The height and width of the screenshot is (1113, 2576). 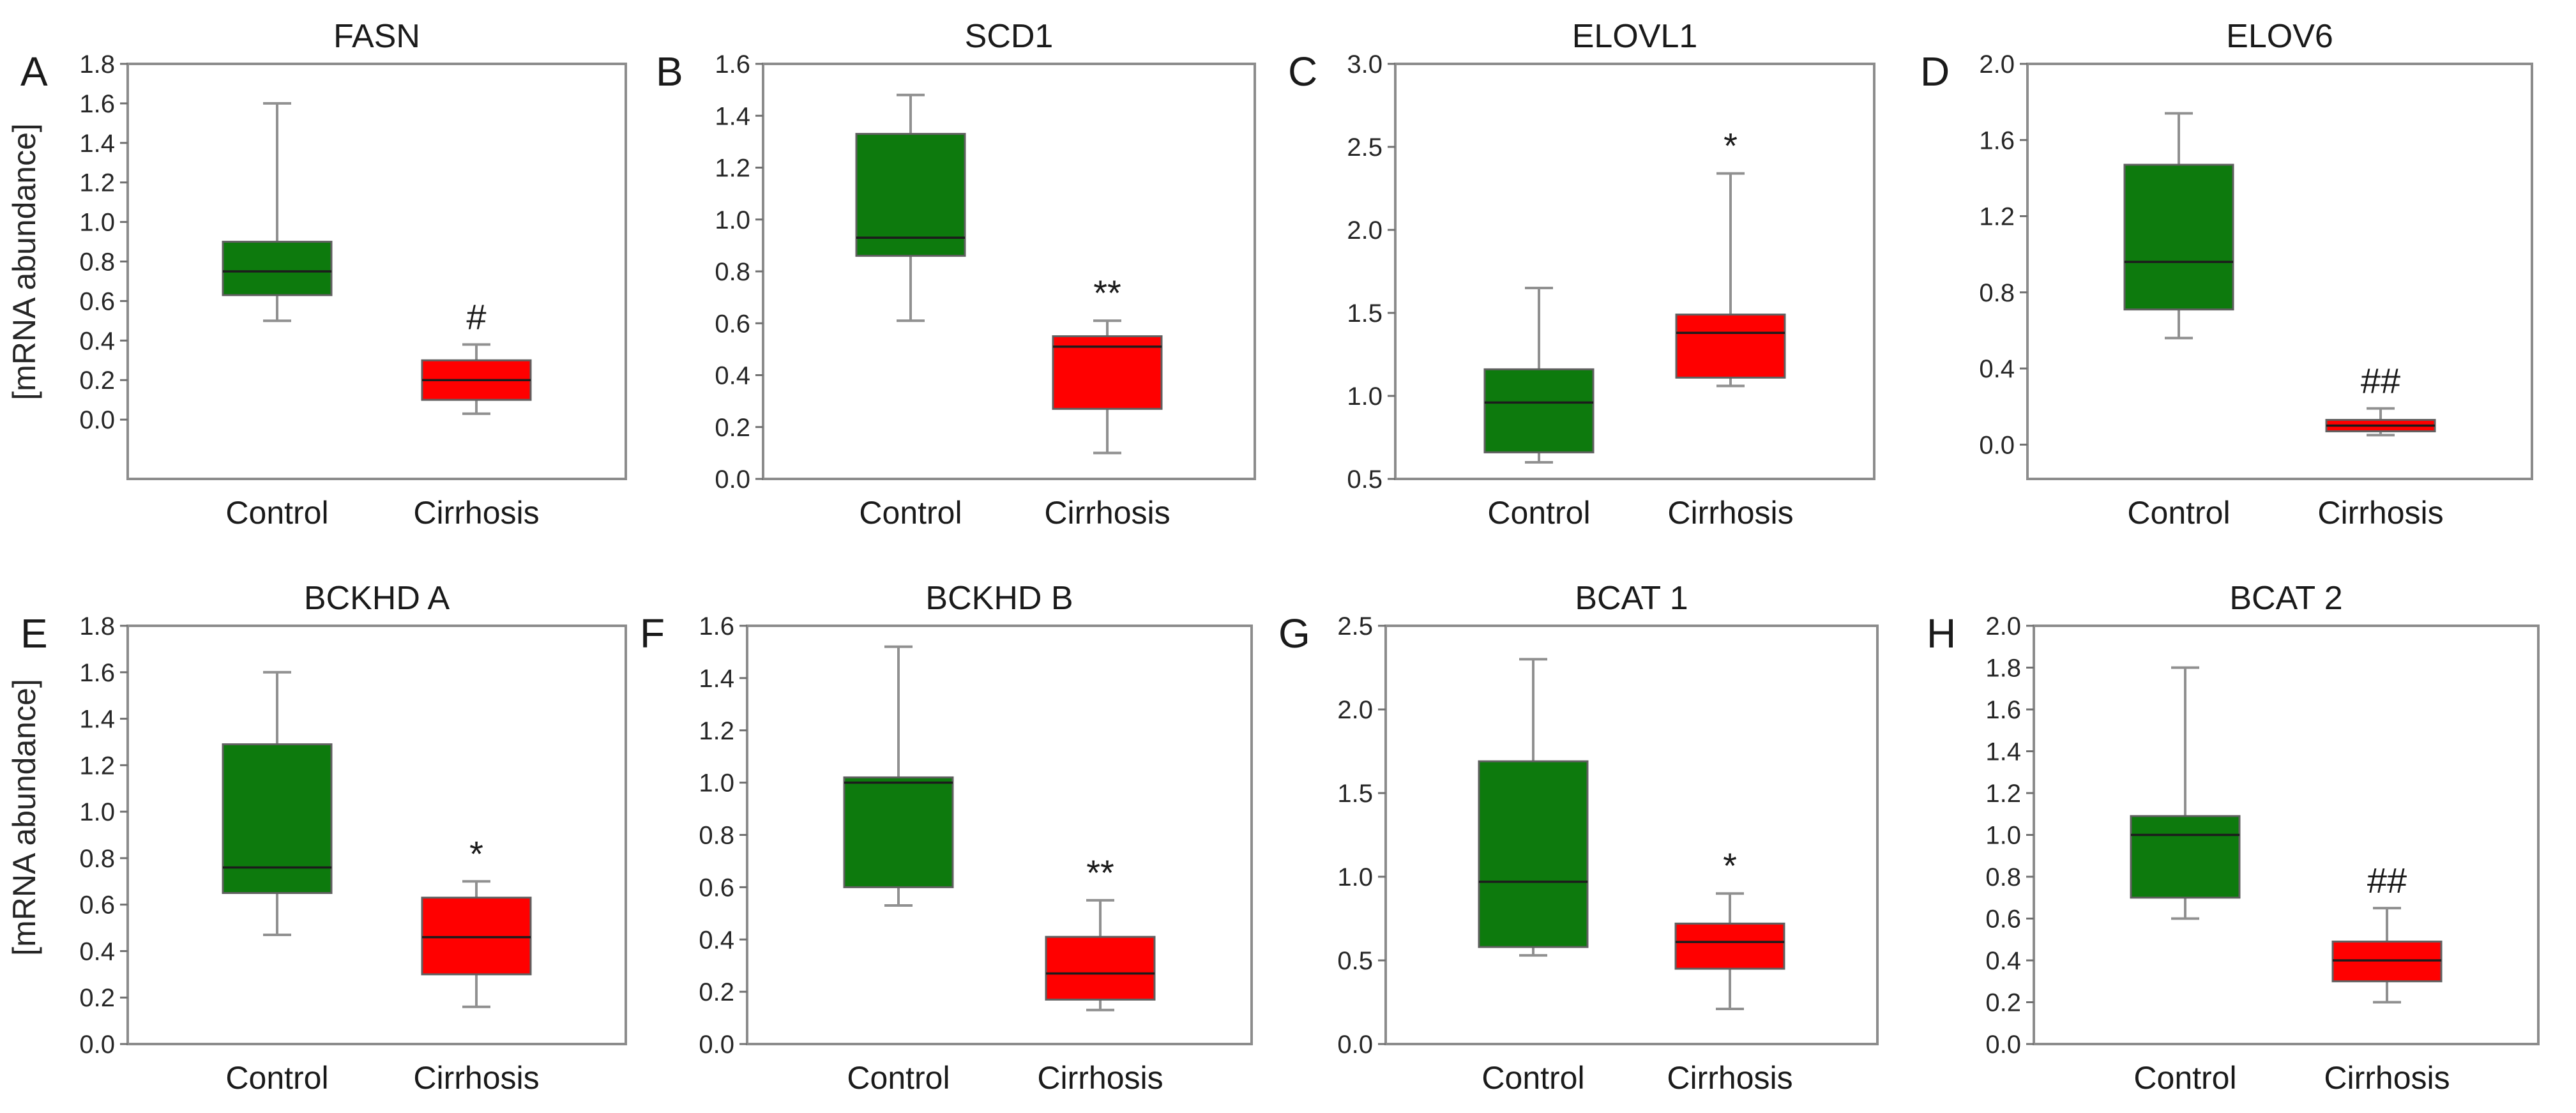 I want to click on panel-letter: G, so click(x=1294, y=633).